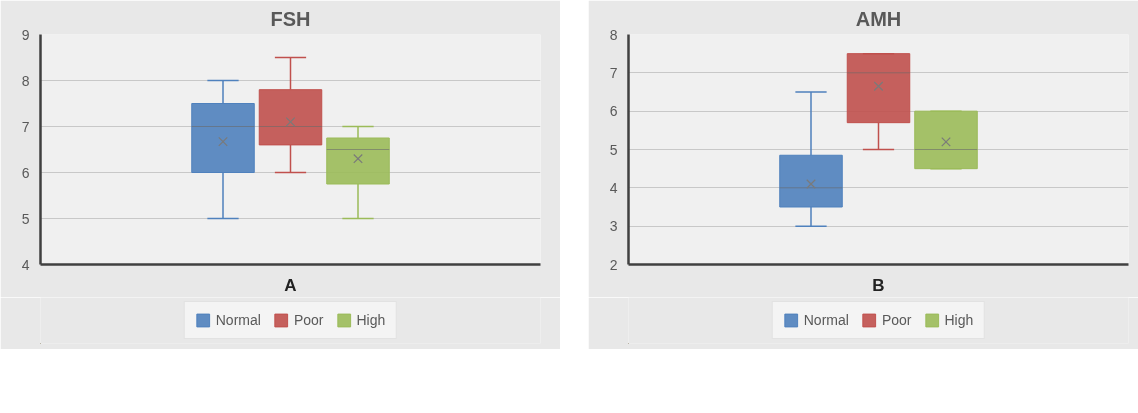 The height and width of the screenshot is (413, 1138). I want to click on y-tick-label: 3, so click(613, 226).